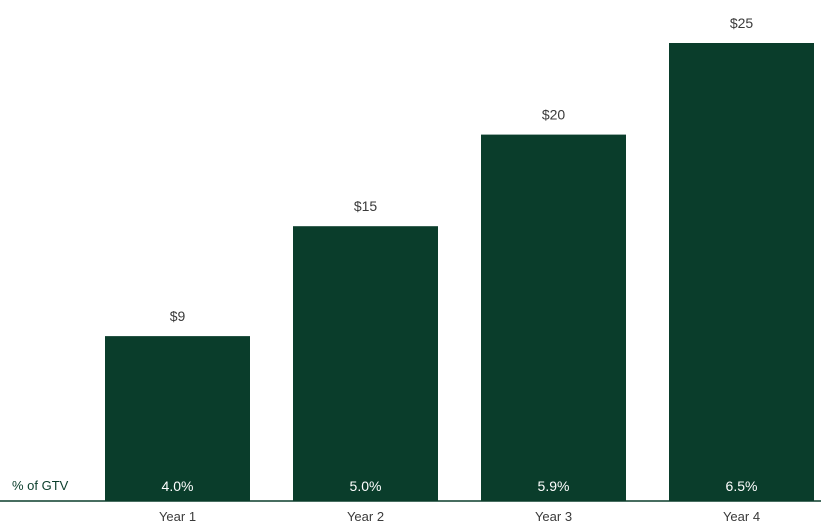 The height and width of the screenshot is (521, 821). Describe the element at coordinates (178, 316) in the screenshot. I see `bar-value-label-1: $9` at that location.